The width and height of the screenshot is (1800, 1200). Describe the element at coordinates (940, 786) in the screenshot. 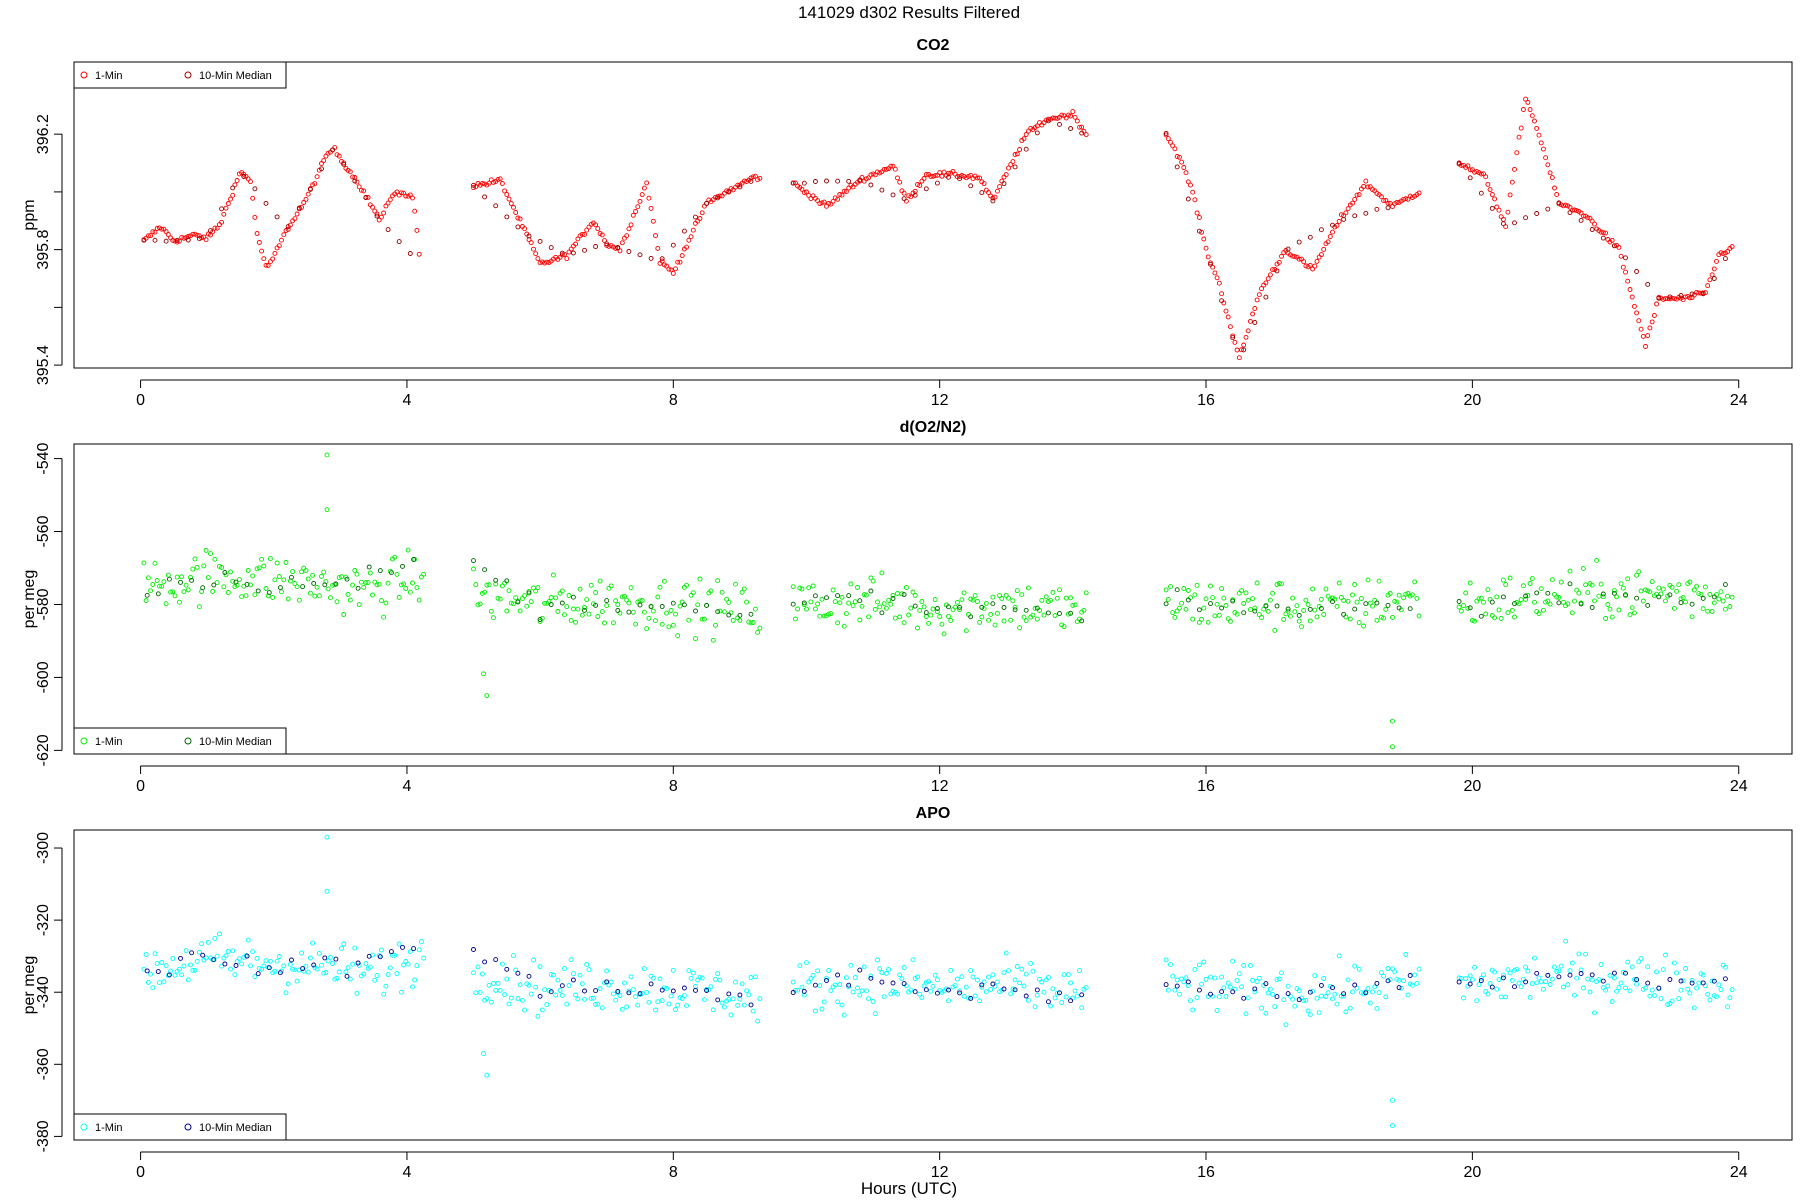

I see `x-tick-label: 12` at that location.